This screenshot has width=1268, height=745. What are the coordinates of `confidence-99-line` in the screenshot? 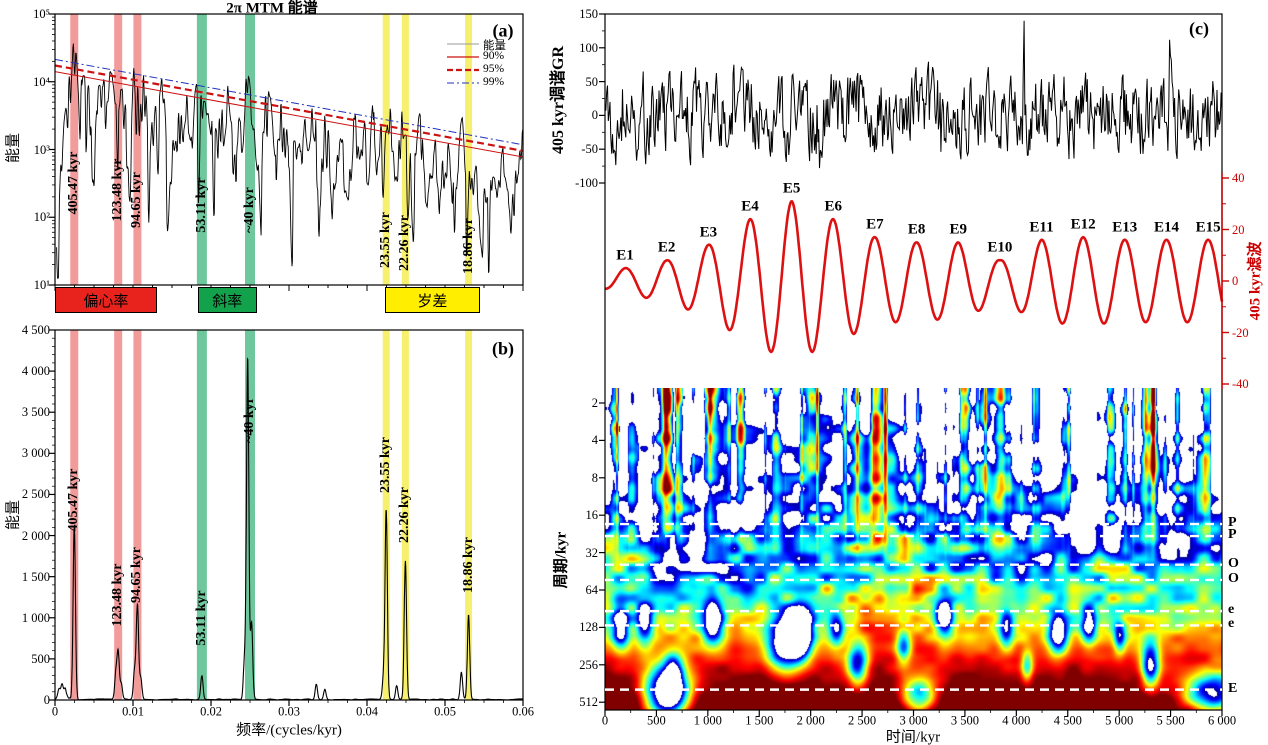 It's located at (289, 102).